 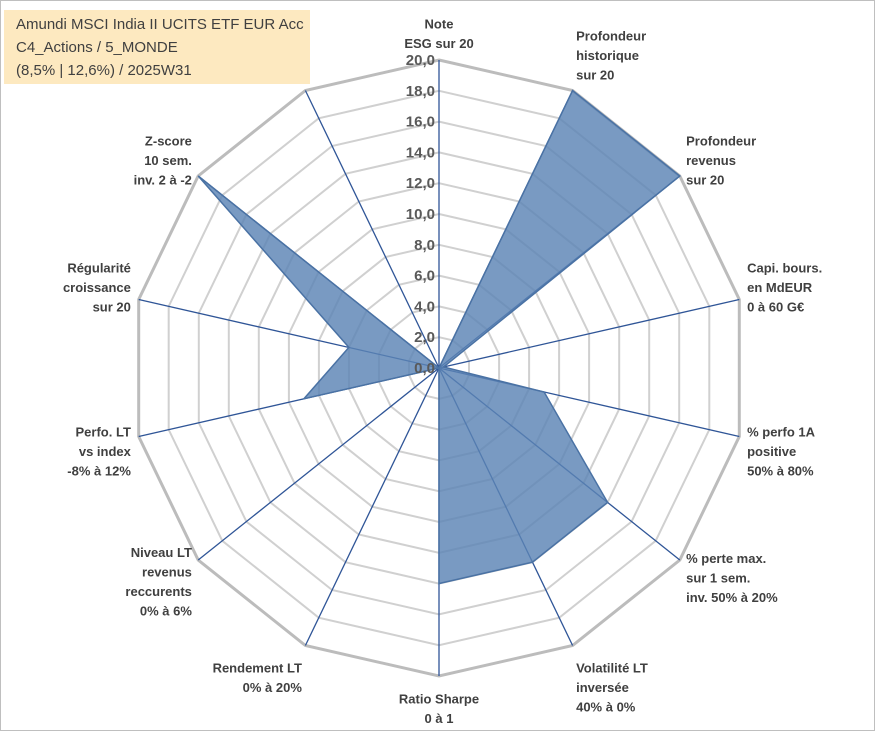 I want to click on tick-label: 10,0, so click(x=420, y=214).